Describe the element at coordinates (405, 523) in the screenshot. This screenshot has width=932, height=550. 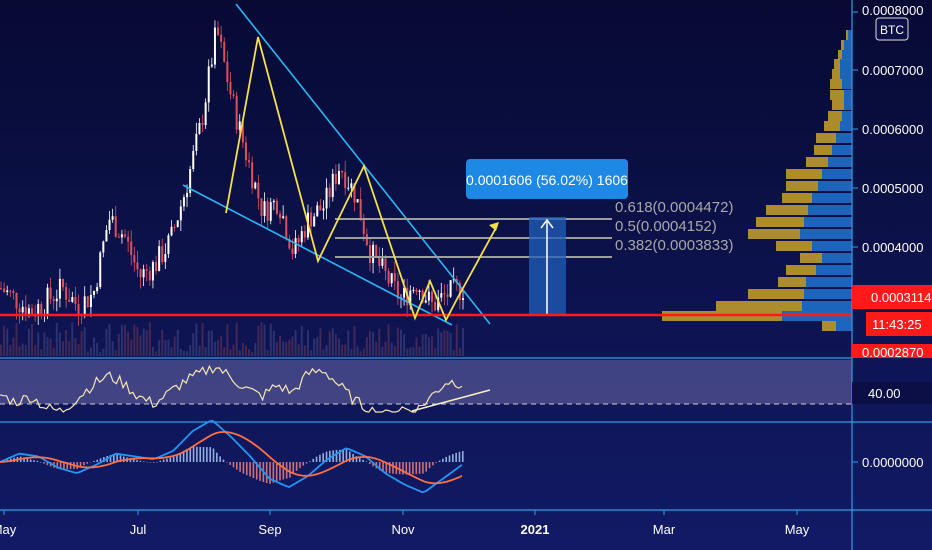
I see `time-axis: May Jul Sep Nov 2021 Mar May` at that location.